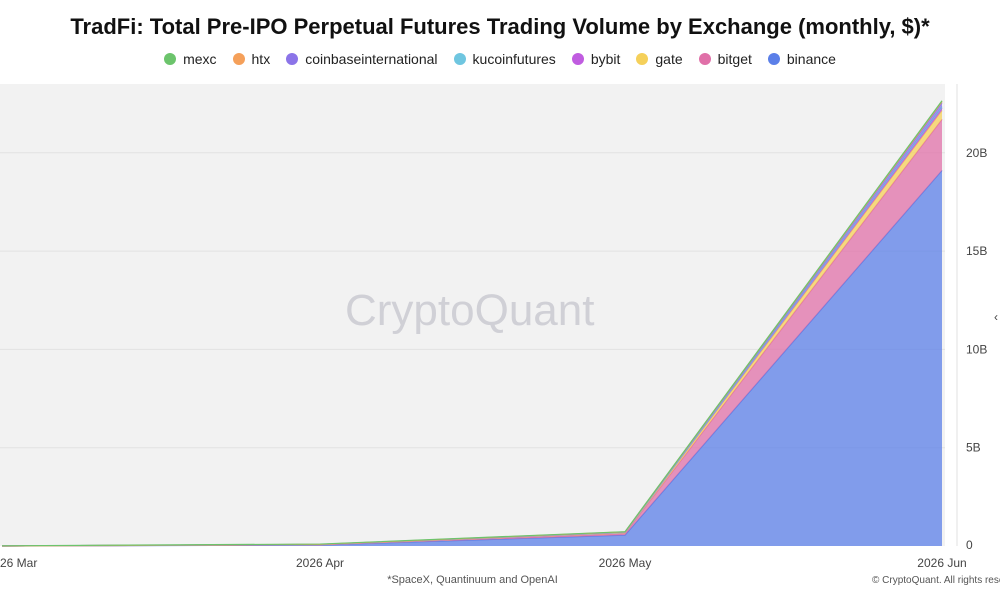  Describe the element at coordinates (472, 580) in the screenshot. I see `footnote: *SpaceX, Quantinuum and OpenAI` at that location.